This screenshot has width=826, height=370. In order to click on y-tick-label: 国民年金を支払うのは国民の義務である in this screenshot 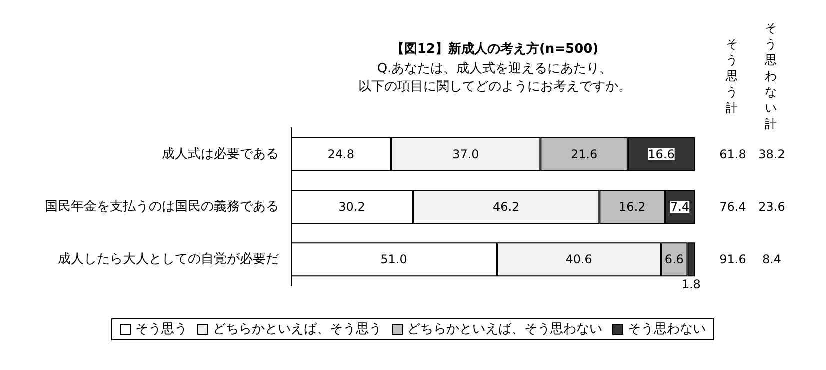, I will do `click(162, 207)`.